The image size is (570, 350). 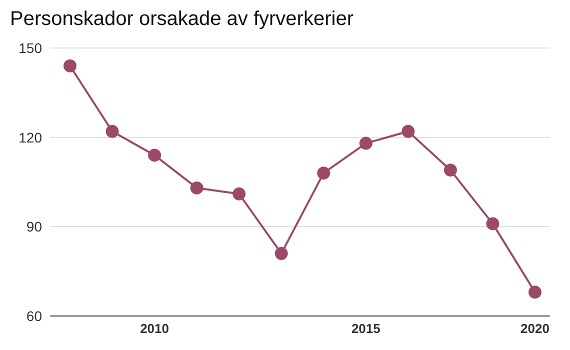 What do you see at coordinates (181, 19) in the screenshot?
I see `chart-title: Personskador orsakade av fyrverkerier` at bounding box center [181, 19].